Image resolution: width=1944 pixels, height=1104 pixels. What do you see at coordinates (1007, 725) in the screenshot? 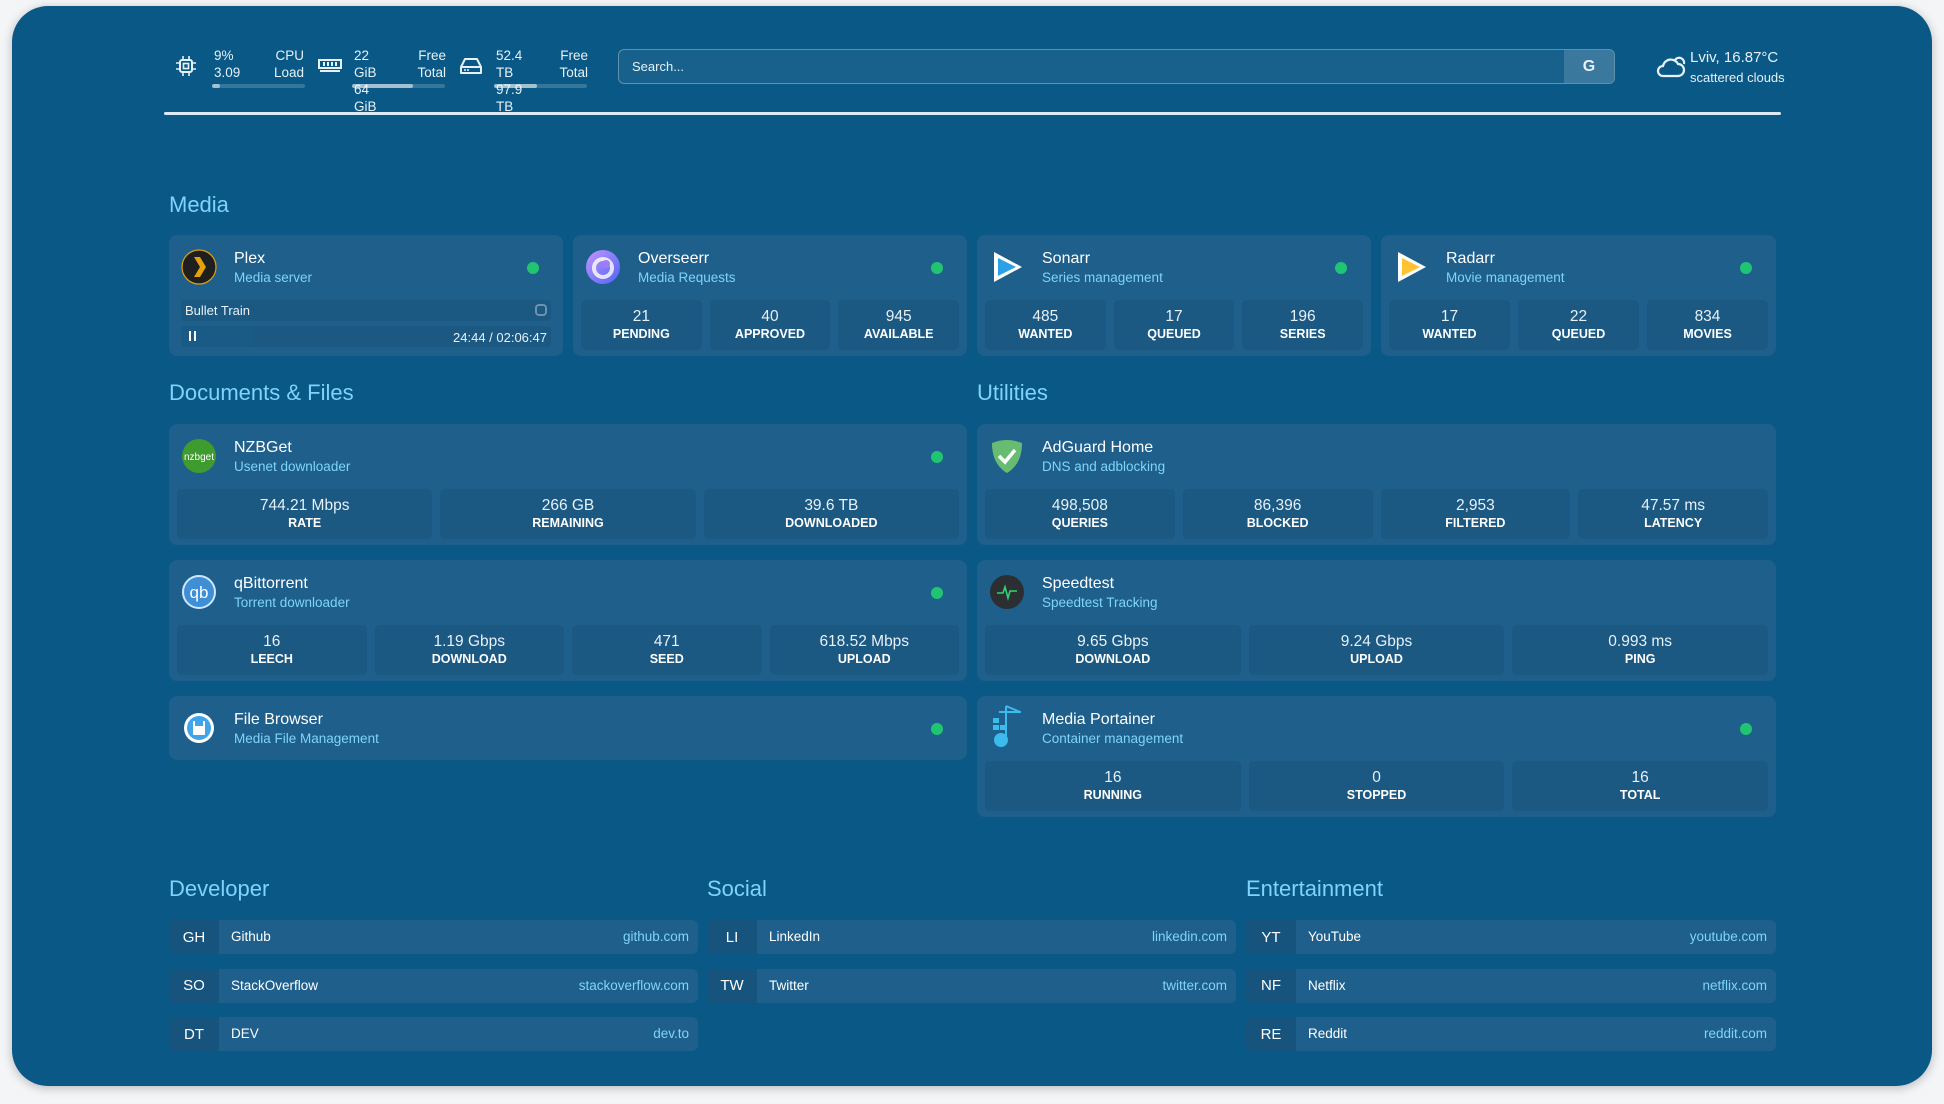
I see `portainer-icon` at bounding box center [1007, 725].